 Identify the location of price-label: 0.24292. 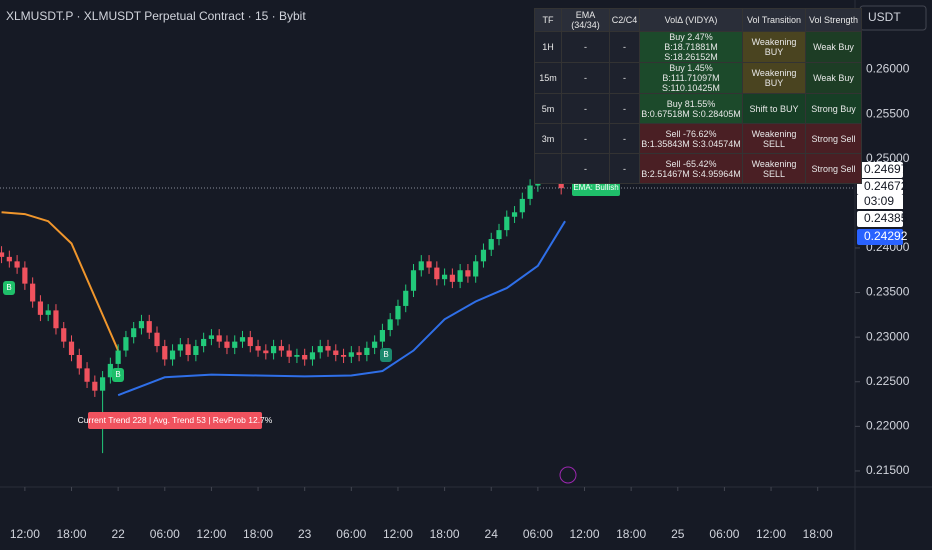
(886, 236).